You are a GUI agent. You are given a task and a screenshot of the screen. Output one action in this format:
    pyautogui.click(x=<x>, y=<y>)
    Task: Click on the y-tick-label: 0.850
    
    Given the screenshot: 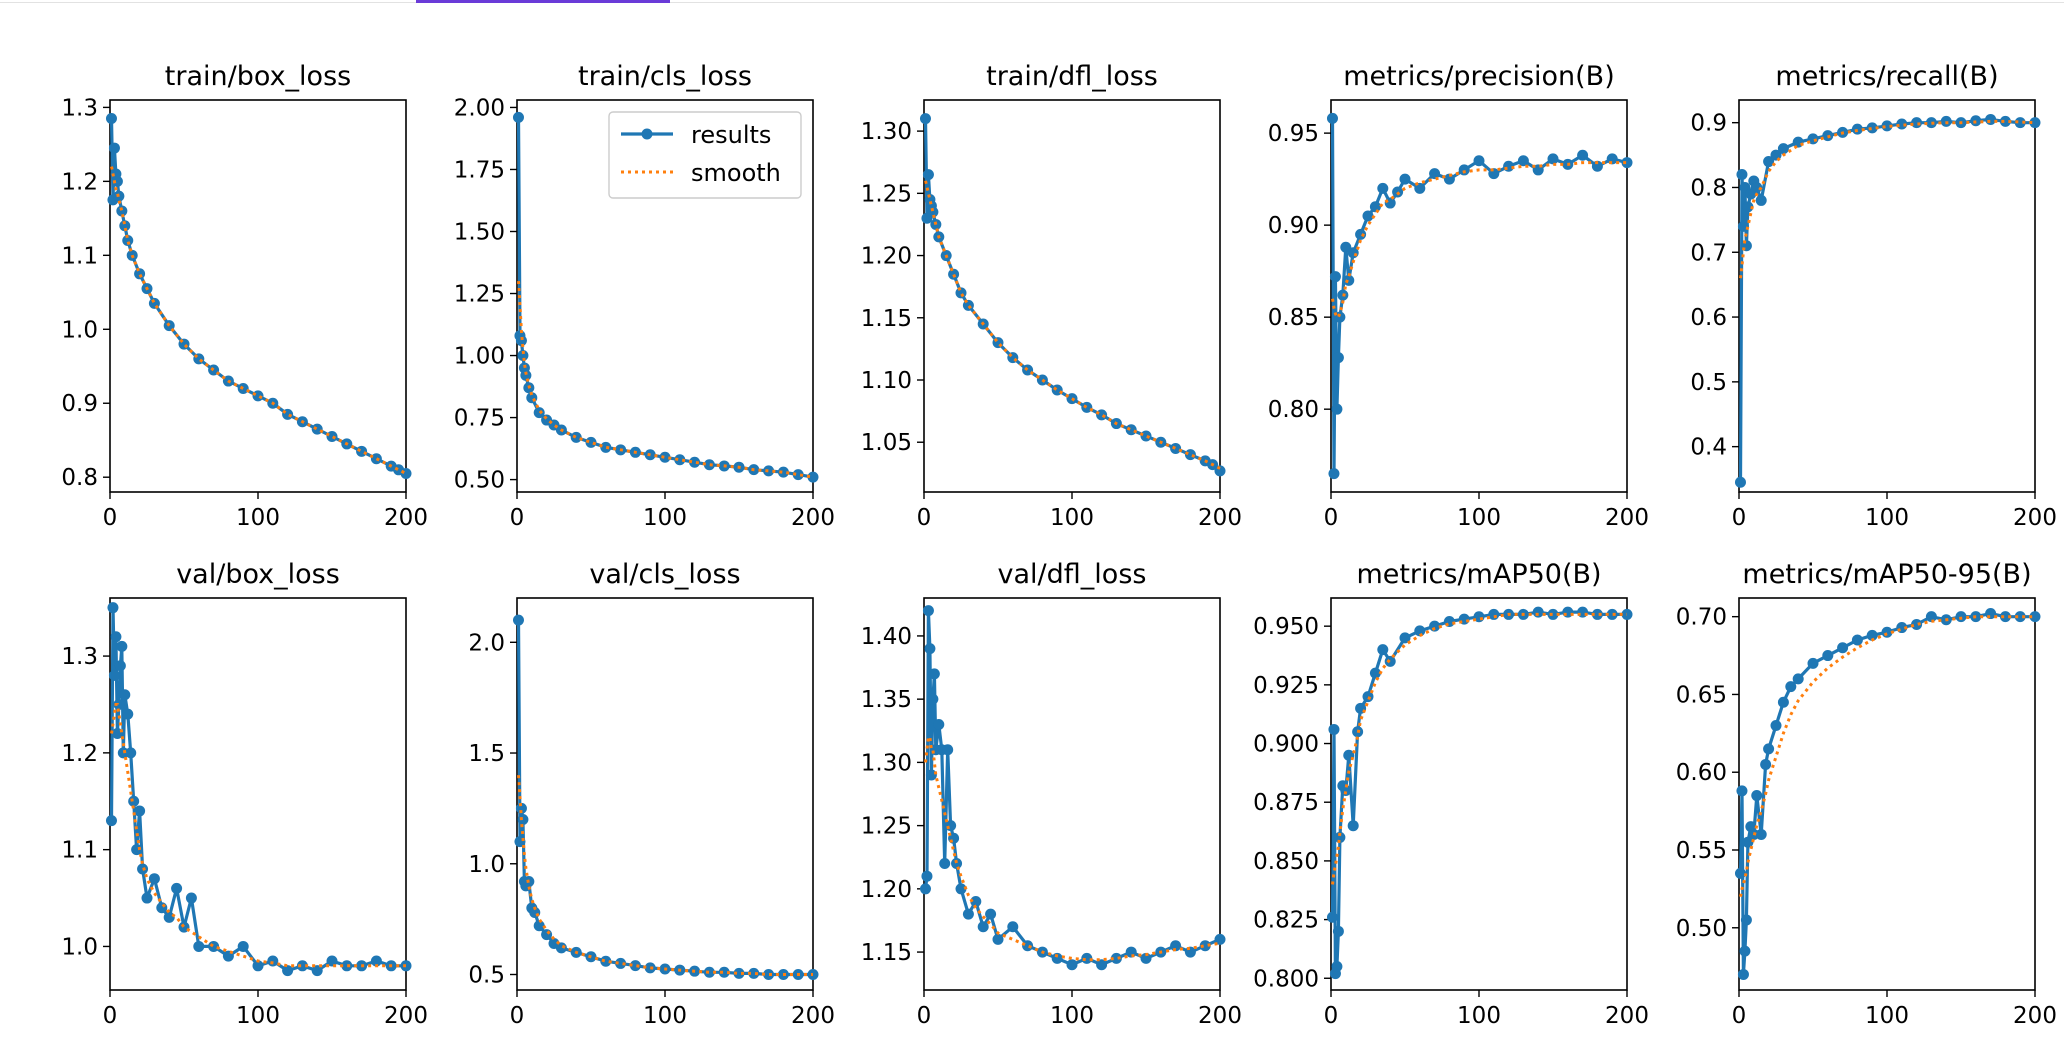 What is the action you would take?
    pyautogui.click(x=1286, y=862)
    